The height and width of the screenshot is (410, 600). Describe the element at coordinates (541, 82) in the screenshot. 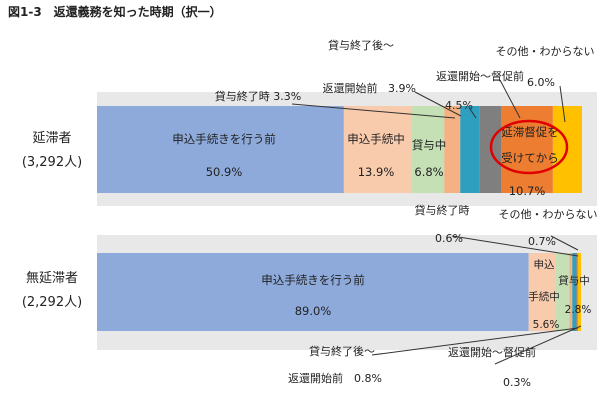

I see `callout-value: 6.0%` at that location.